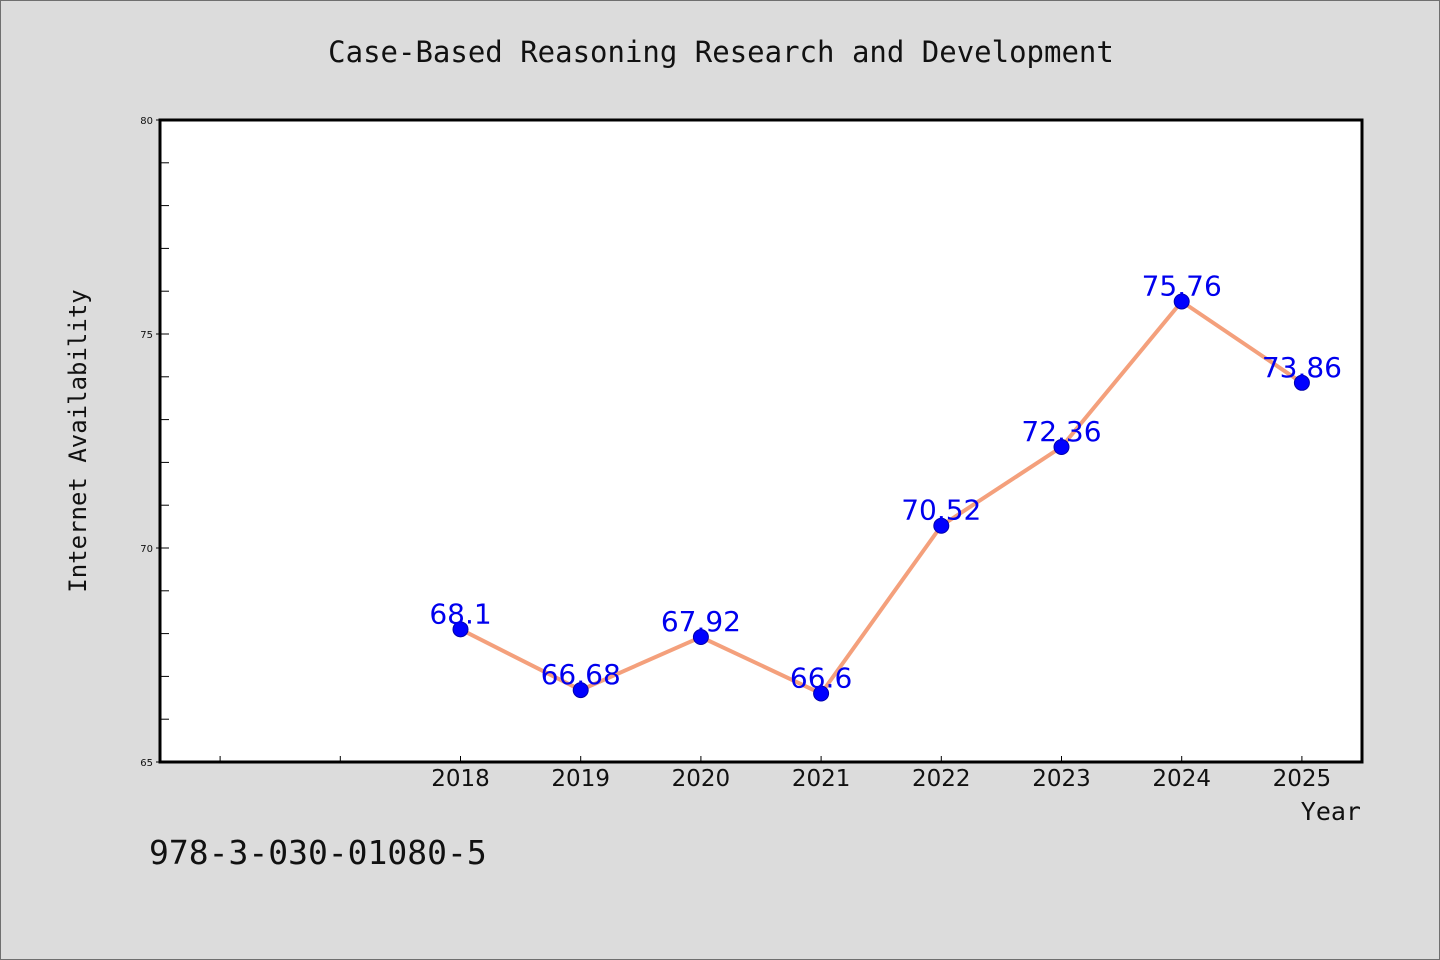 This screenshot has width=1440, height=960. Describe the element at coordinates (701, 621) in the screenshot. I see `data-label: 67.92` at that location.